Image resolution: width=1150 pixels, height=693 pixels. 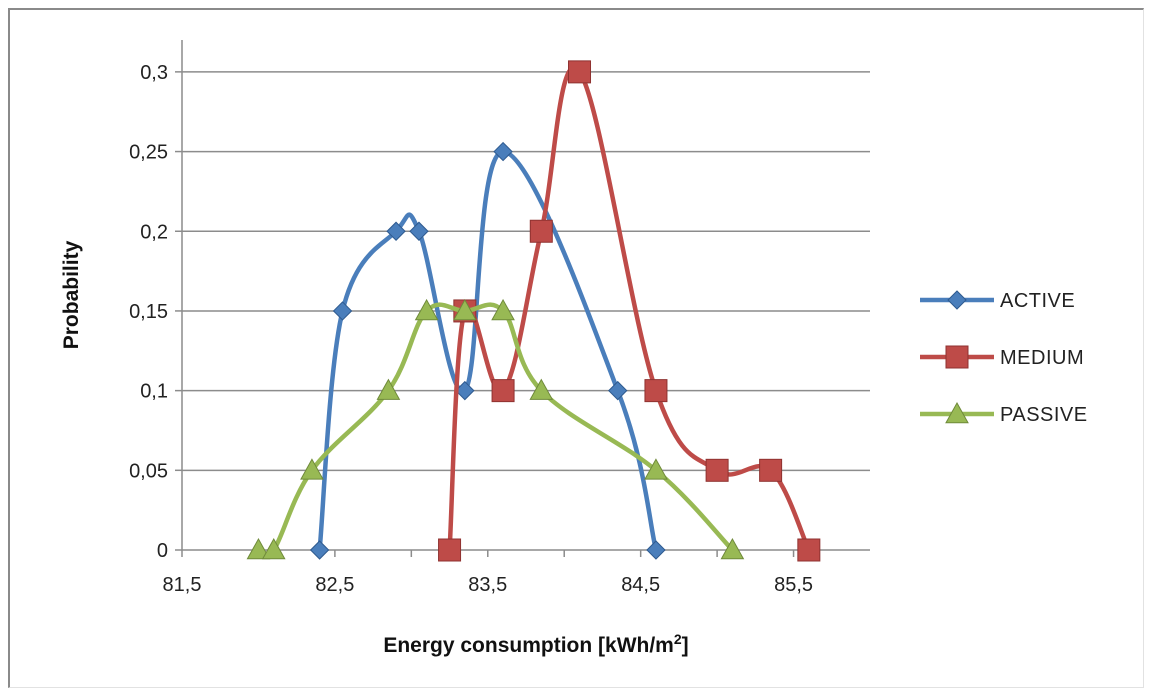 I want to click on x-tick-label: 82,5, so click(x=334, y=585).